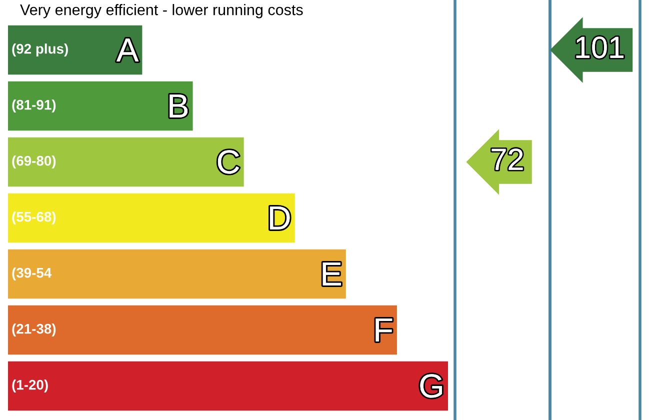  I want to click on annotation: (92 plus), so click(40, 50).